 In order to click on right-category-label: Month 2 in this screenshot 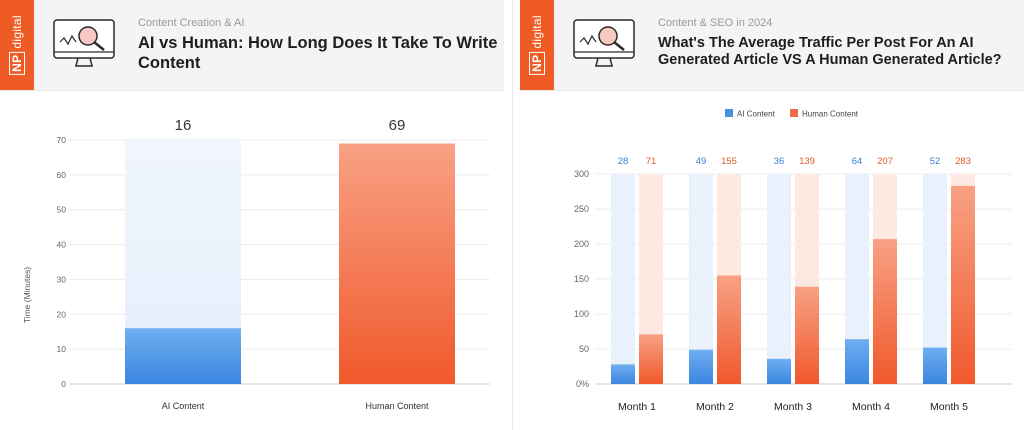, I will do `click(715, 407)`.